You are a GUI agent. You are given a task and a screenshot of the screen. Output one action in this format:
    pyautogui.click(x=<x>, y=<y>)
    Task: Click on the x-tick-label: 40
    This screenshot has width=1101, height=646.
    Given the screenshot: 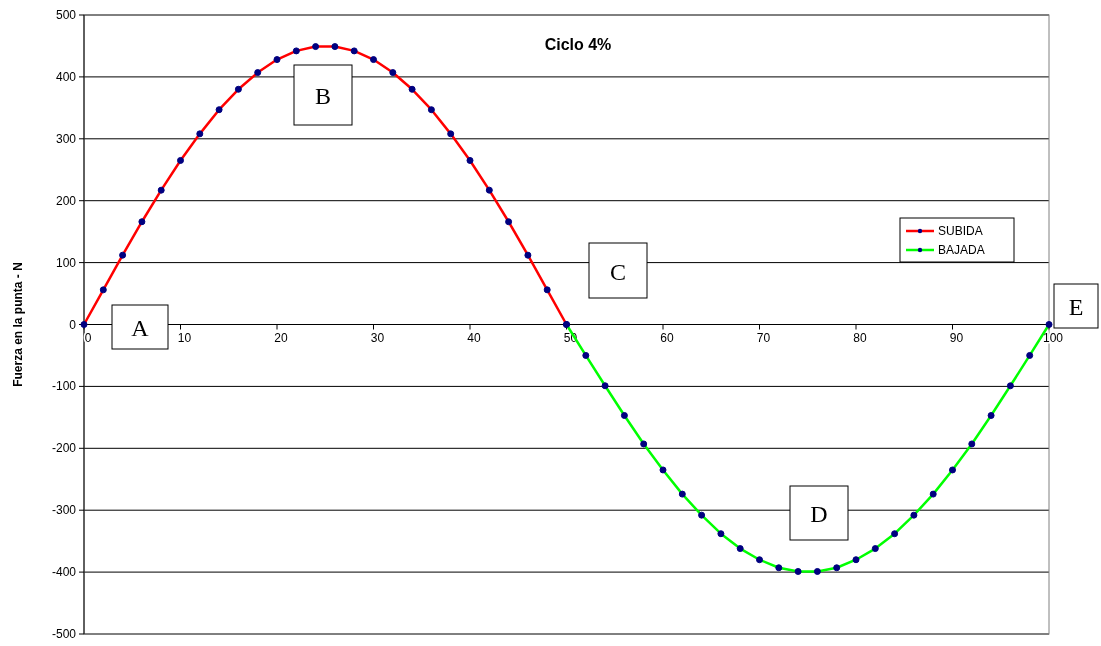 What is the action you would take?
    pyautogui.click(x=474, y=337)
    